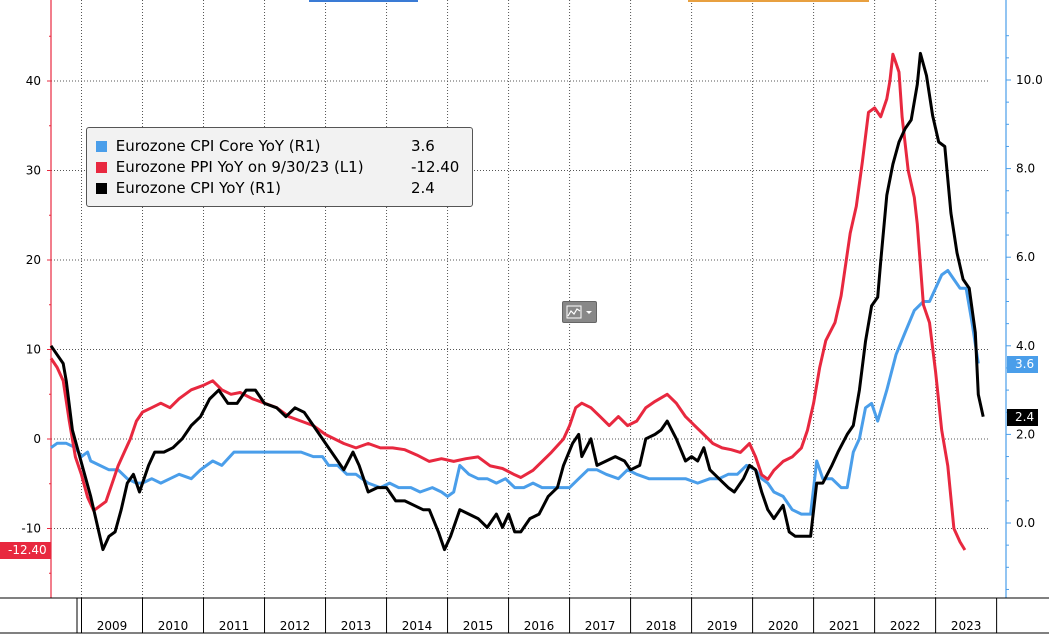 The width and height of the screenshot is (1049, 637). Describe the element at coordinates (478, 626) in the screenshot. I see `x-tick-label: 2015` at that location.